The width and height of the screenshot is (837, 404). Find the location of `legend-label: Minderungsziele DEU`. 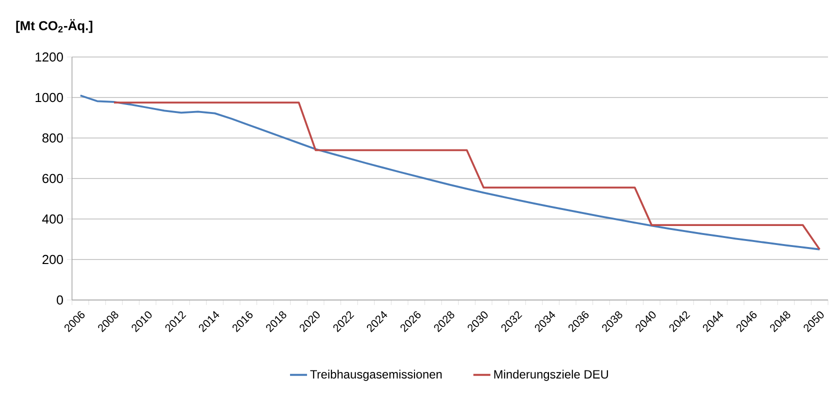

legend-label: Minderungsziele DEU is located at coordinates (551, 375).